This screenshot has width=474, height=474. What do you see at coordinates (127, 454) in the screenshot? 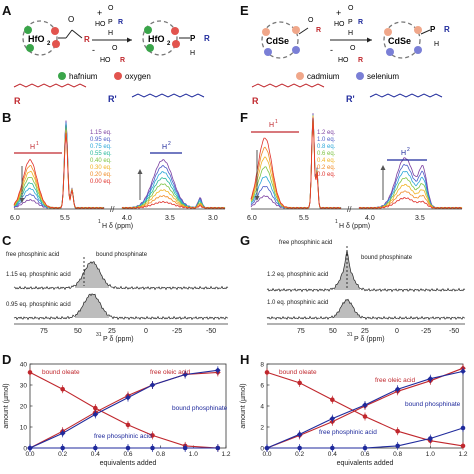
I see `x-tick-label: 0.6` at bounding box center [127, 454].